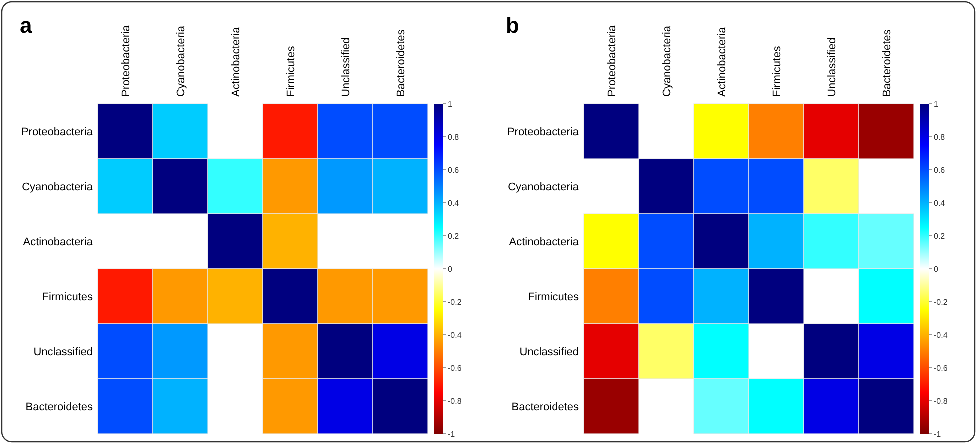 This screenshot has width=977, height=444. I want to click on chart-title: b, so click(513, 25).